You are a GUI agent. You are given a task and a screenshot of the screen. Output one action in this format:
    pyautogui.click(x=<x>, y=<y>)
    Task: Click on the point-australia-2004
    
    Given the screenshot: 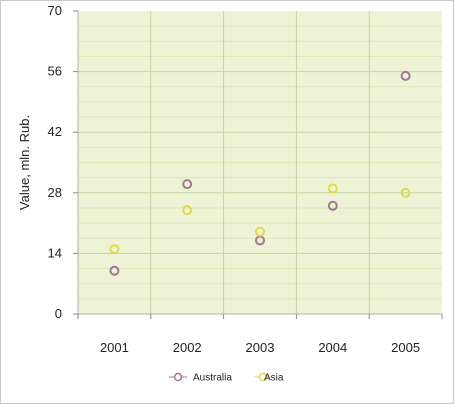 What is the action you would take?
    pyautogui.click(x=332, y=205)
    